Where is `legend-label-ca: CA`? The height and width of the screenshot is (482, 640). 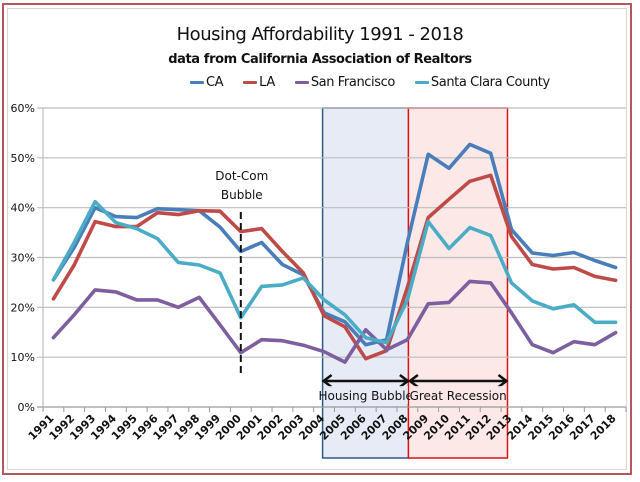 legend-label-ca: CA is located at coordinates (215, 82).